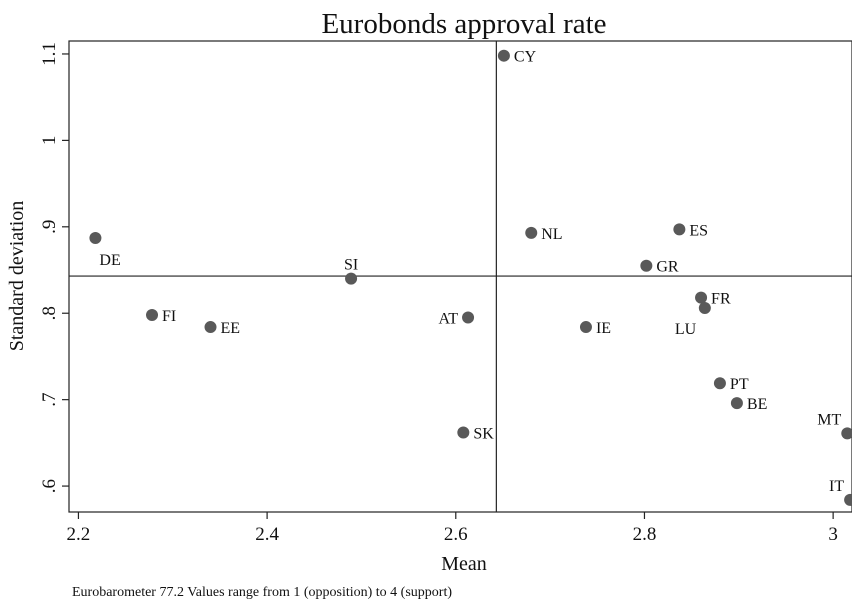  Describe the element at coordinates (231, 328) in the screenshot. I see `data-point-label: EE` at that location.